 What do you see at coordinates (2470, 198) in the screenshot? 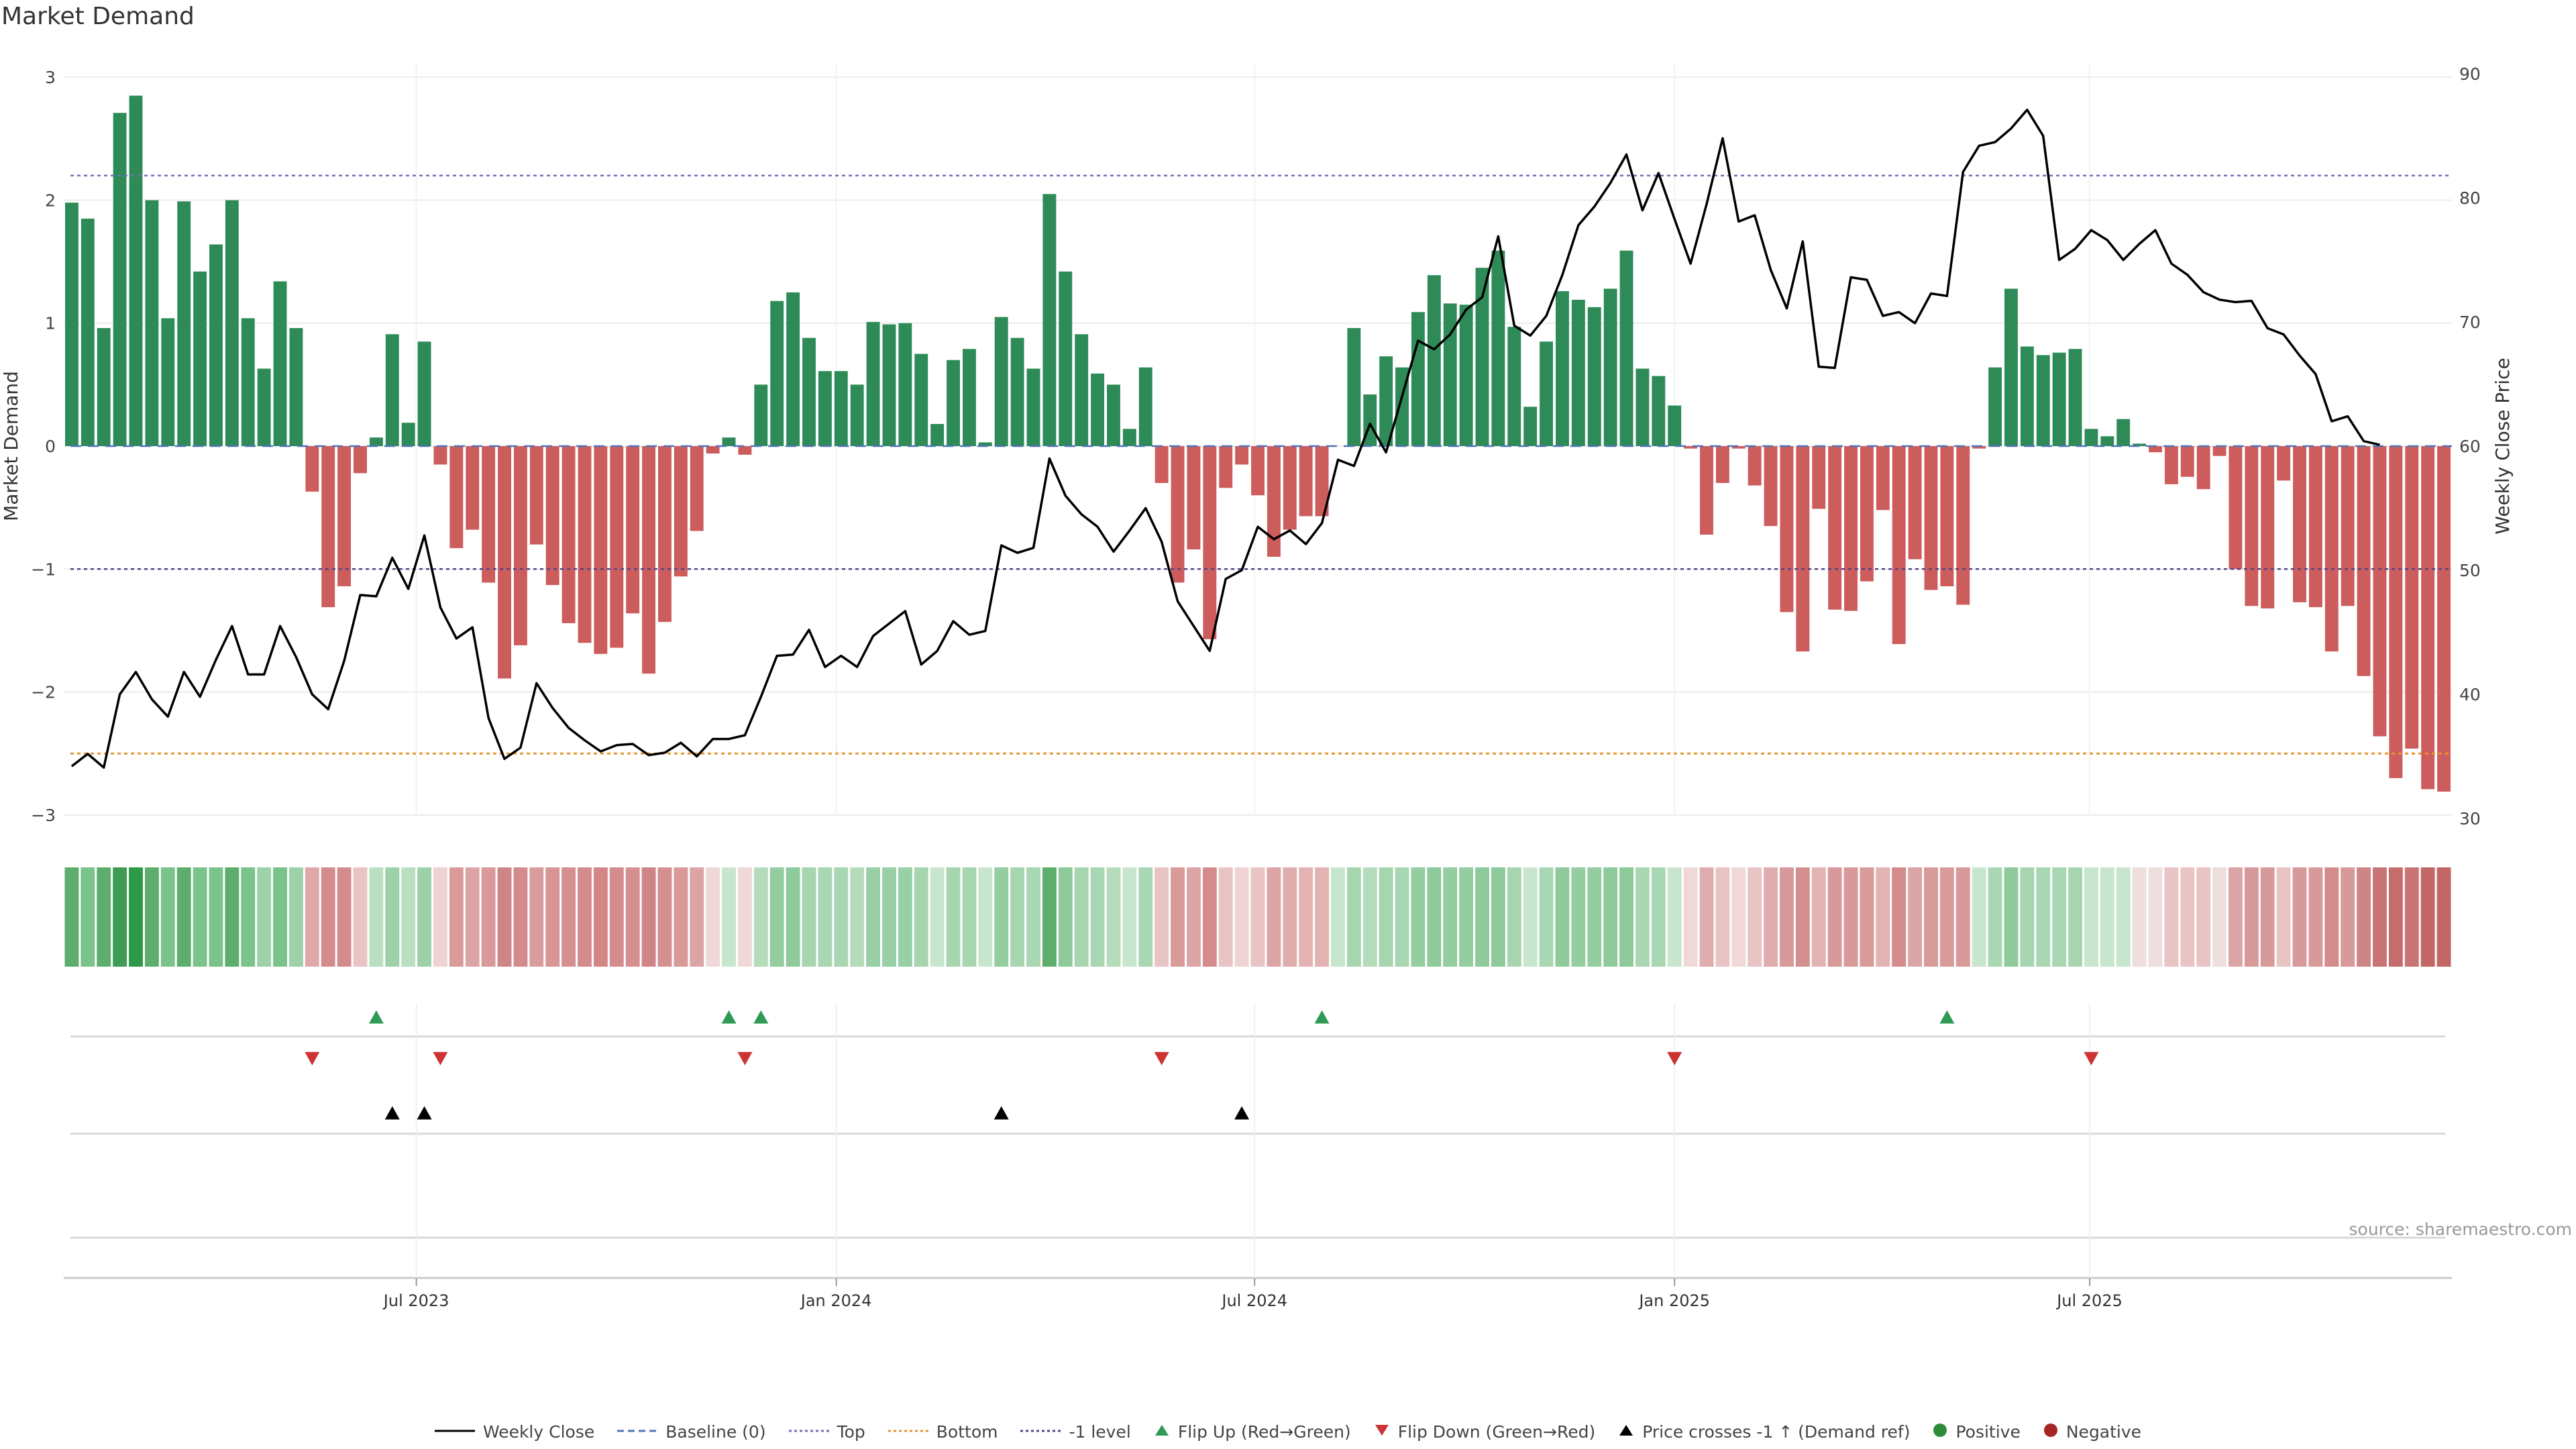
I see `y-right-tick-label: 80` at bounding box center [2470, 198].